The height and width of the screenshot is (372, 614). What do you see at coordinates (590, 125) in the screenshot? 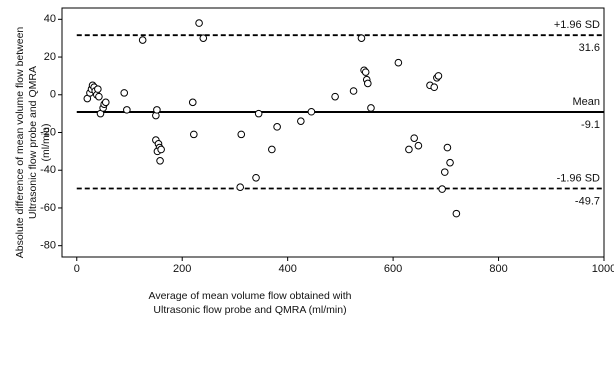
I see `reference-value: -9.1` at bounding box center [590, 125].